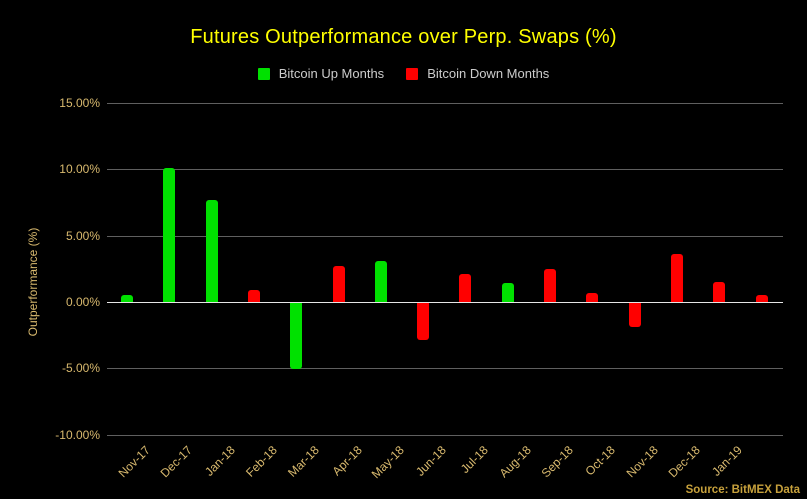 The width and height of the screenshot is (807, 499). Describe the element at coordinates (488, 73) in the screenshot. I see `legend-down-label: Bitcoin Down Months` at that location.